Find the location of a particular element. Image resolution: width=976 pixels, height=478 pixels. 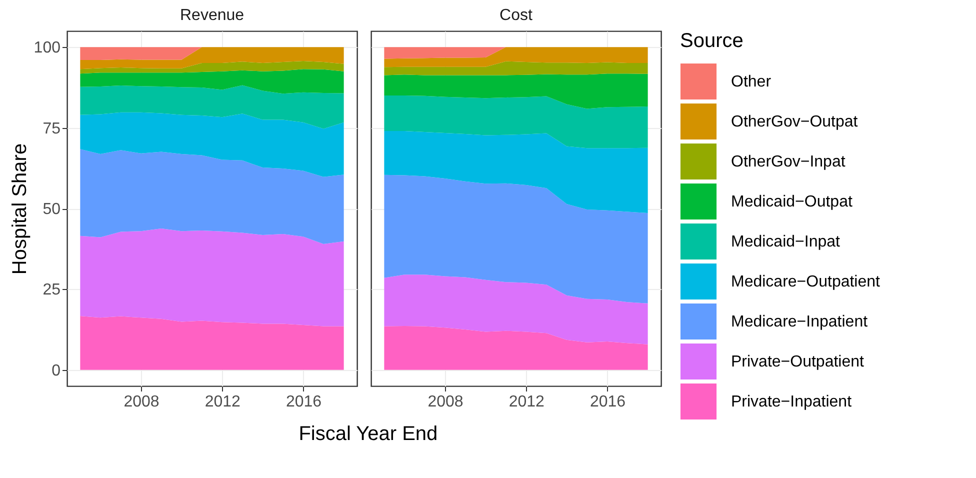

chart-title: Cost is located at coordinates (516, 15).